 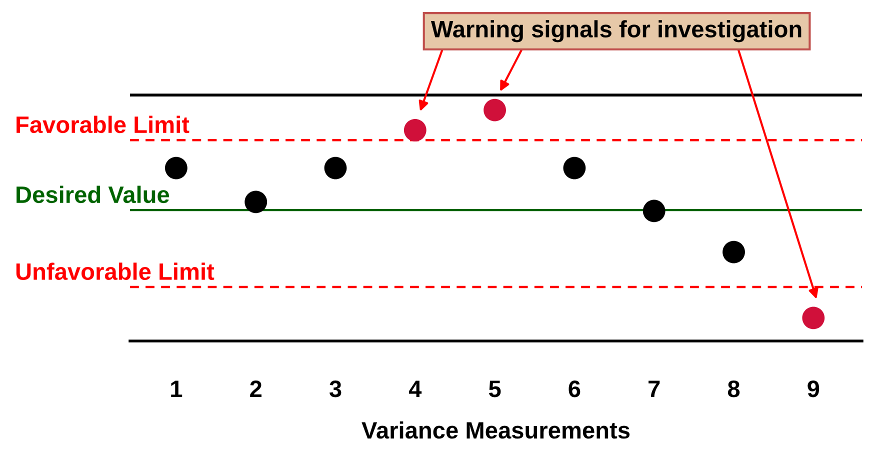 What do you see at coordinates (93, 195) in the screenshot?
I see `ref-line-label: Desired Value` at bounding box center [93, 195].